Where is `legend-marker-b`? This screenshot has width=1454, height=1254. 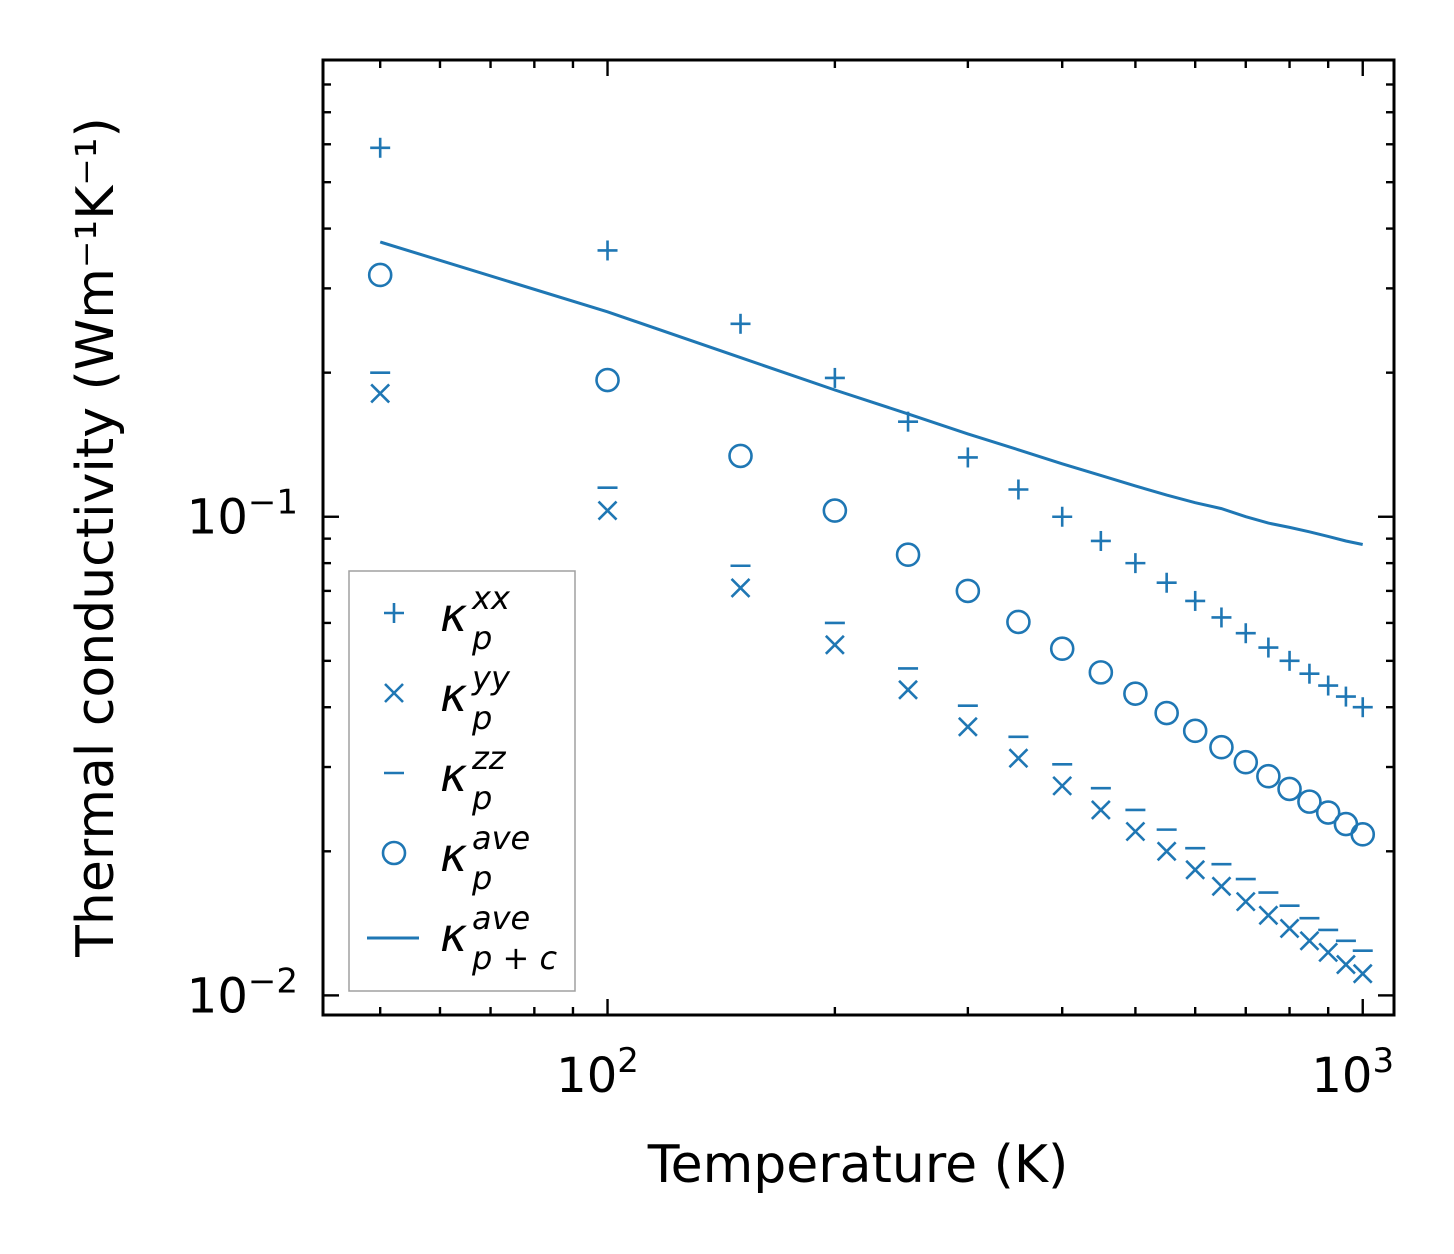 legend-marker-b is located at coordinates (394, 693).